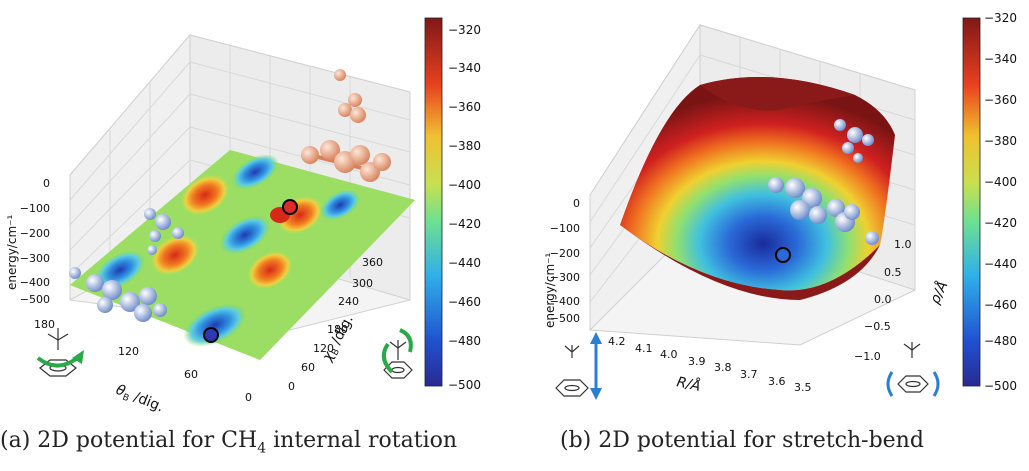  What do you see at coordinates (572, 371) in the screenshot?
I see `panel-b-stretch-icon` at bounding box center [572, 371].